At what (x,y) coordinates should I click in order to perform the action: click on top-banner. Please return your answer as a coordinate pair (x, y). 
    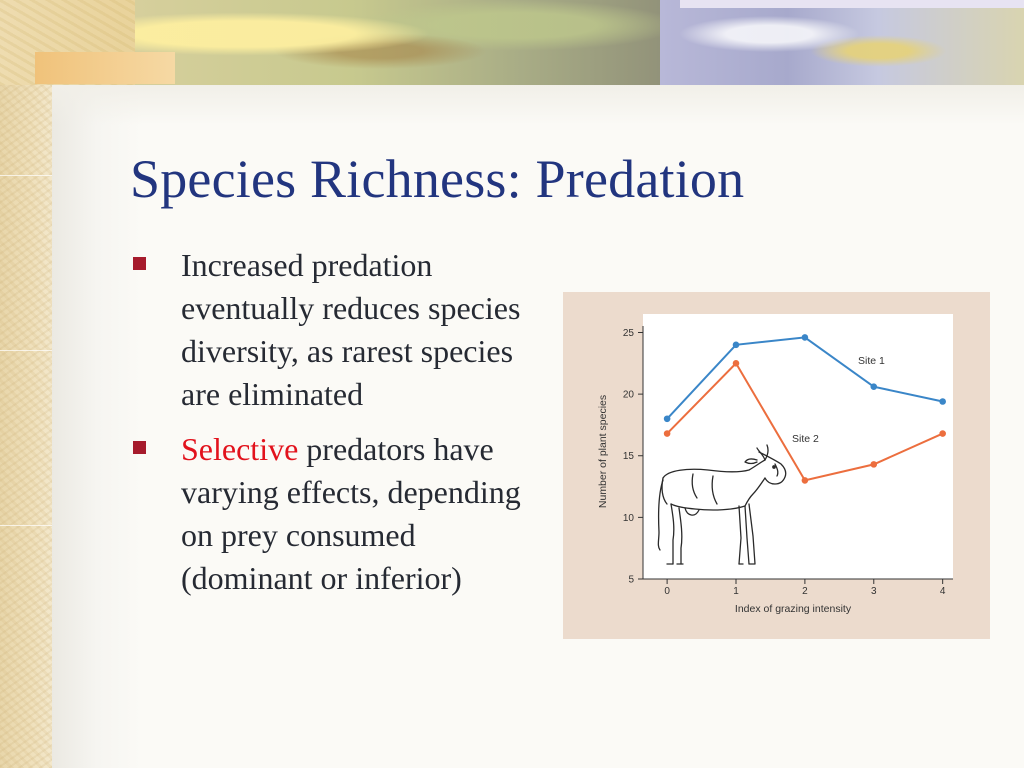
    Looking at the image, I should click on (512, 42).